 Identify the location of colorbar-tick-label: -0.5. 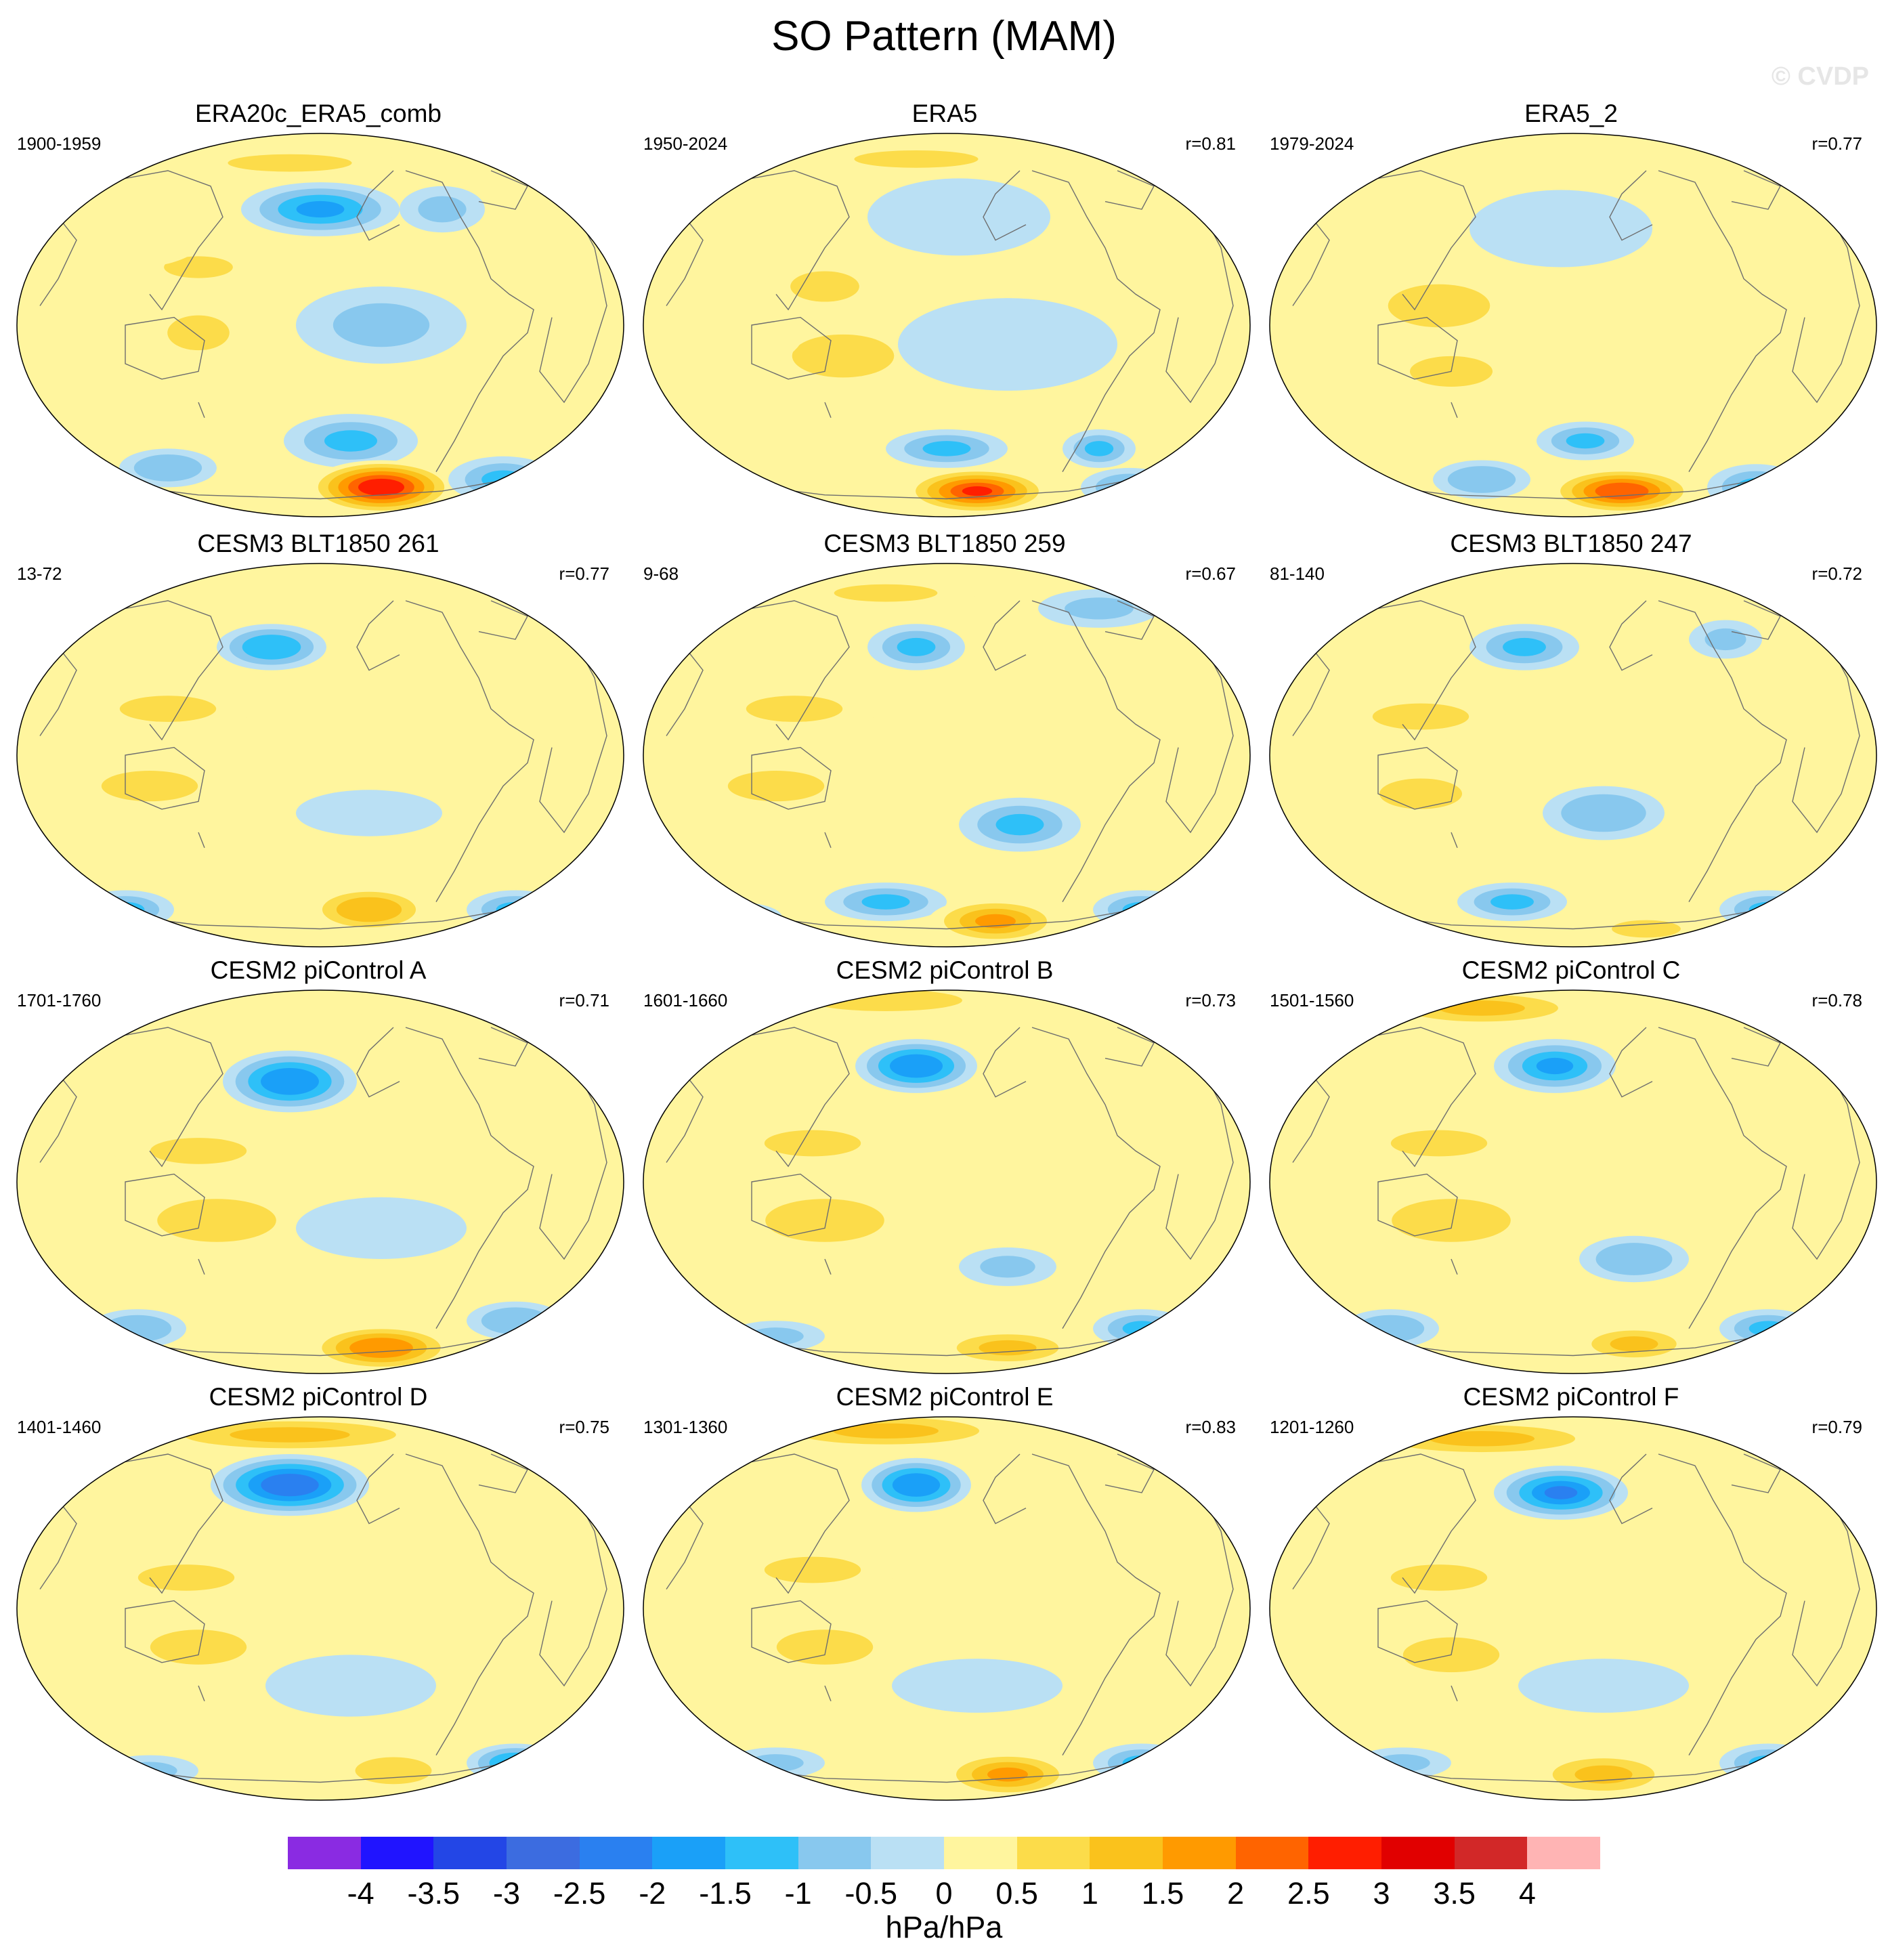
(871, 1893).